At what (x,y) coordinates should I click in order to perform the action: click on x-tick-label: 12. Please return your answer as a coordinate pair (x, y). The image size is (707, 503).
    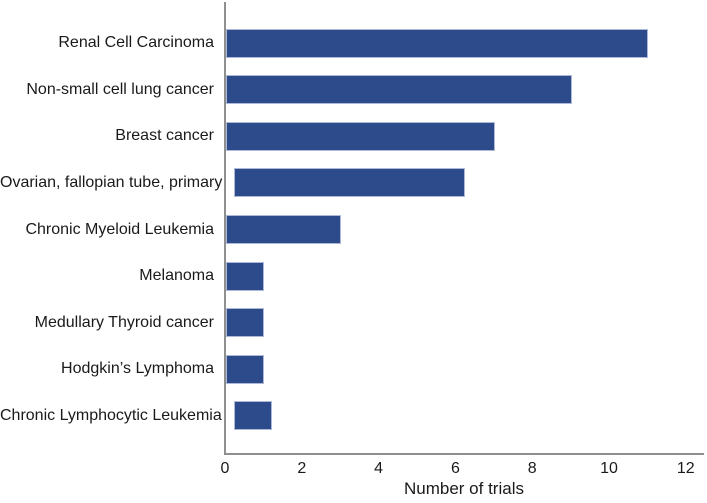
    Looking at the image, I should click on (685, 468).